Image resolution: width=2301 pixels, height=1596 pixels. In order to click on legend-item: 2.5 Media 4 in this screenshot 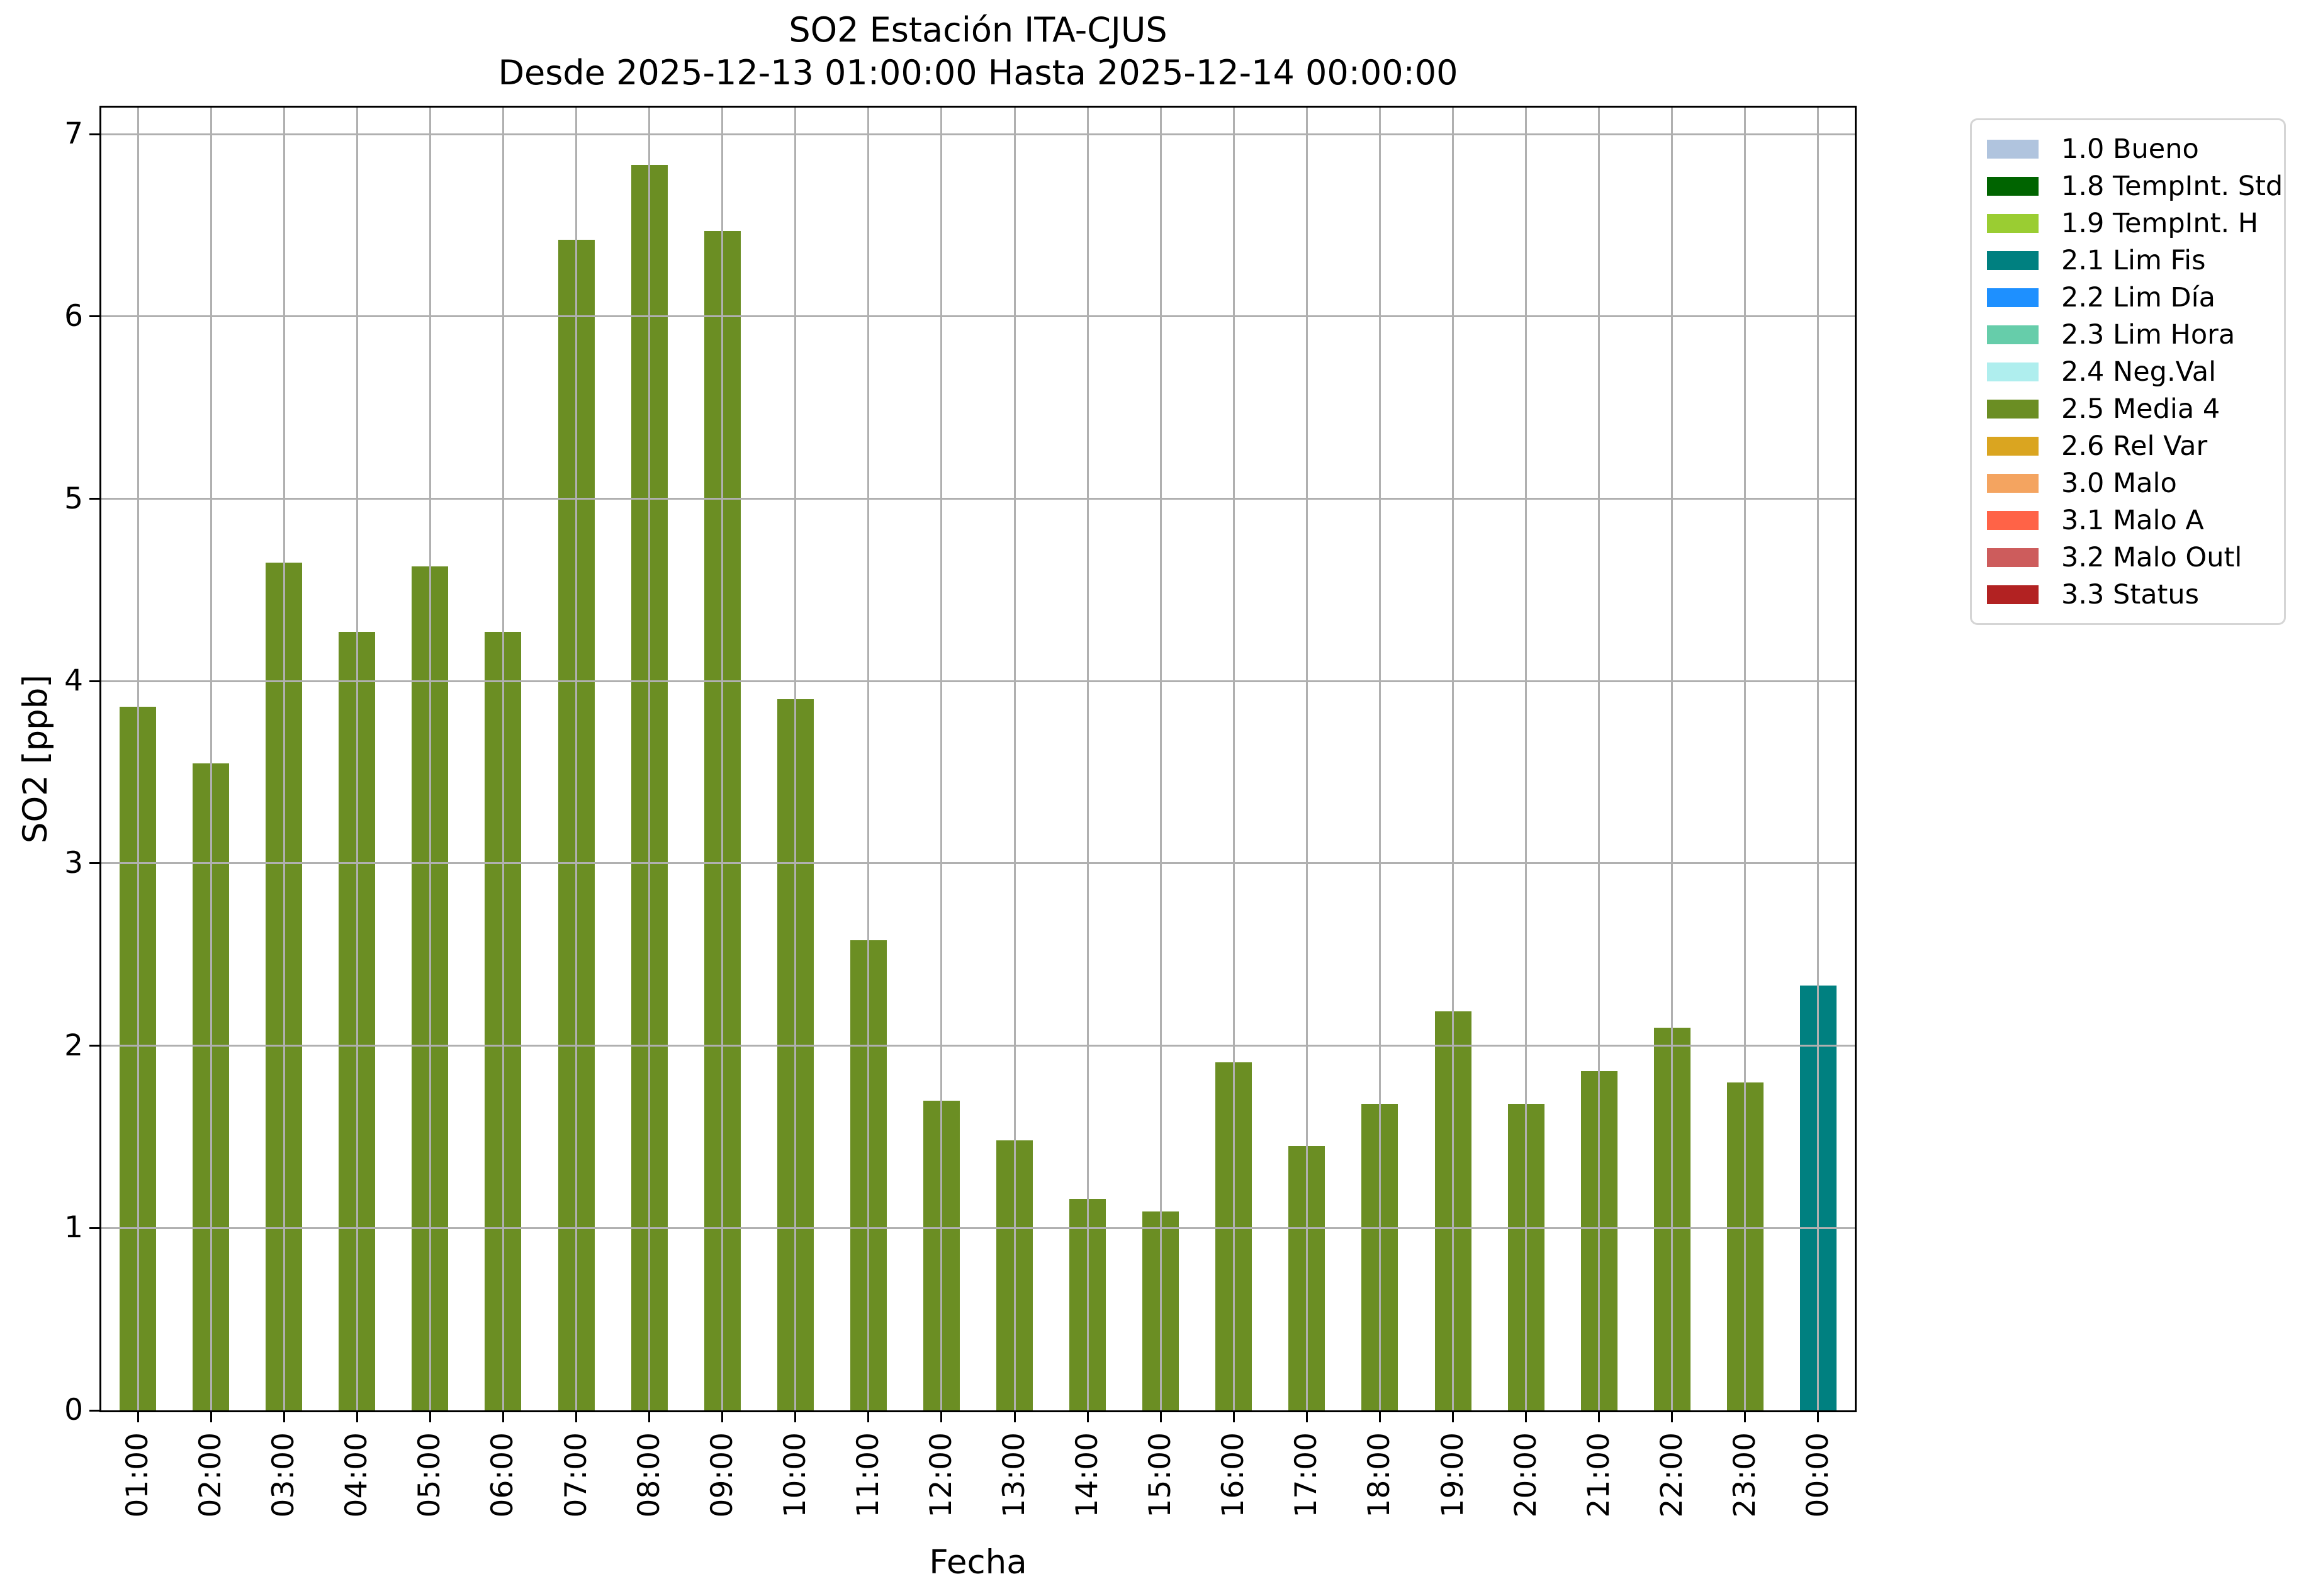, I will do `click(2136, 408)`.